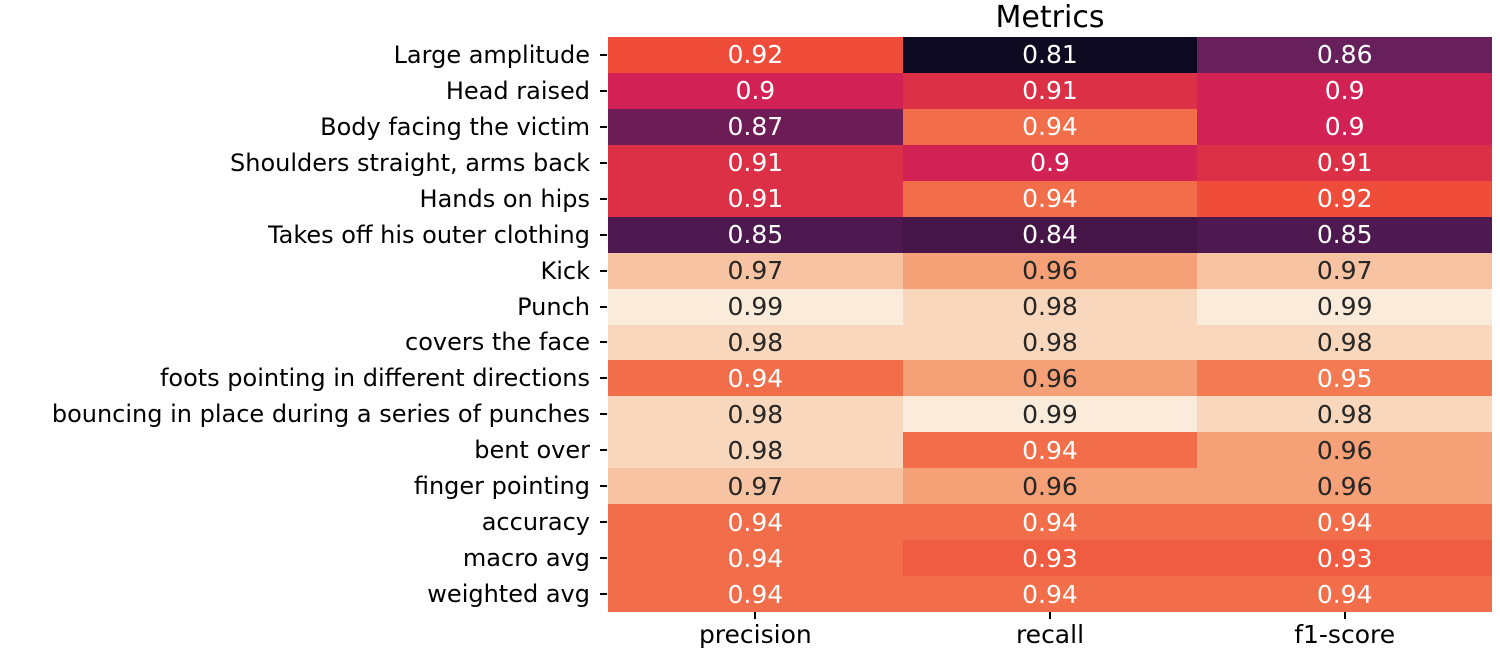 The image size is (1500, 656). Describe the element at coordinates (428, 234) in the screenshot. I see `row-label: Takes off his outer clothing` at that location.